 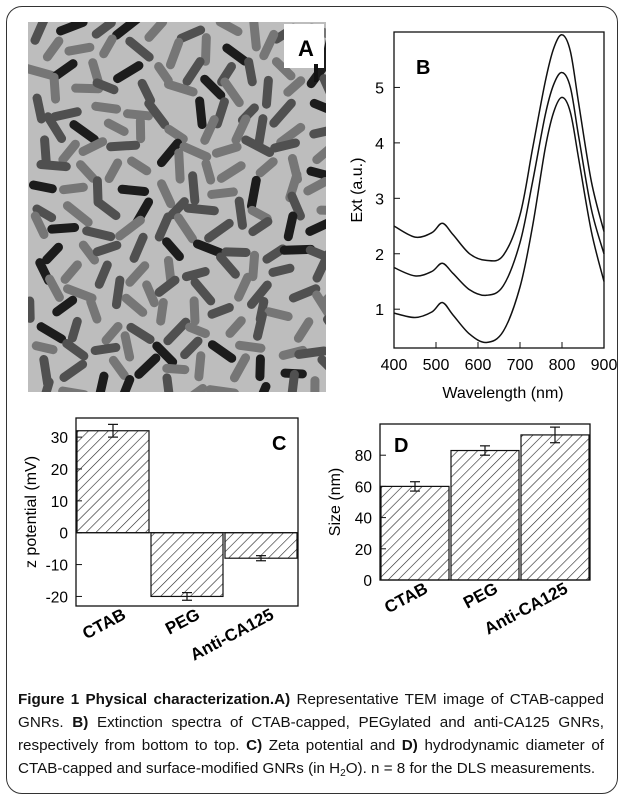 I want to click on y-tick-label: 60, so click(x=364, y=487).